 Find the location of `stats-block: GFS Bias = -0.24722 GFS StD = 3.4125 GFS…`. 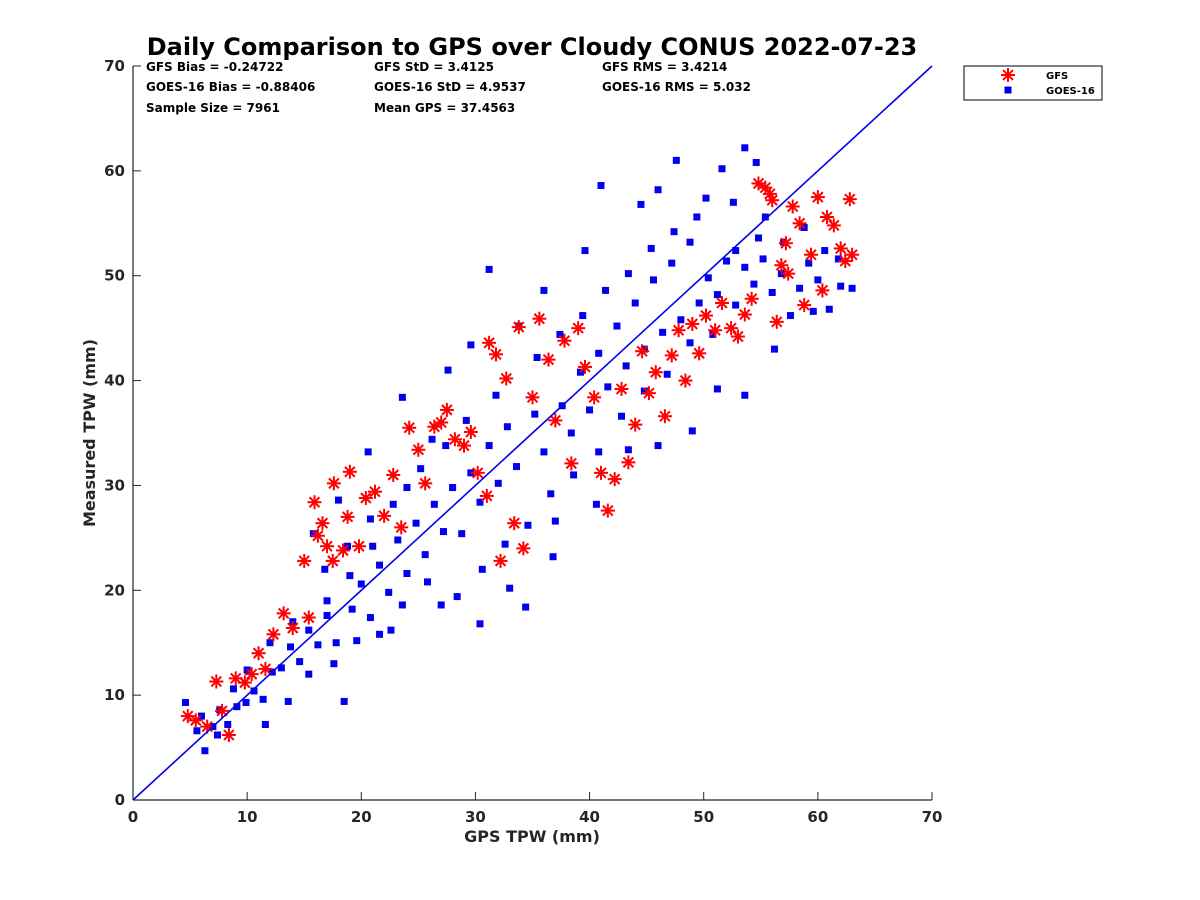

stats-block: GFS Bias = -0.24722 GFS StD = 3.4125 GFS… is located at coordinates (448, 87).